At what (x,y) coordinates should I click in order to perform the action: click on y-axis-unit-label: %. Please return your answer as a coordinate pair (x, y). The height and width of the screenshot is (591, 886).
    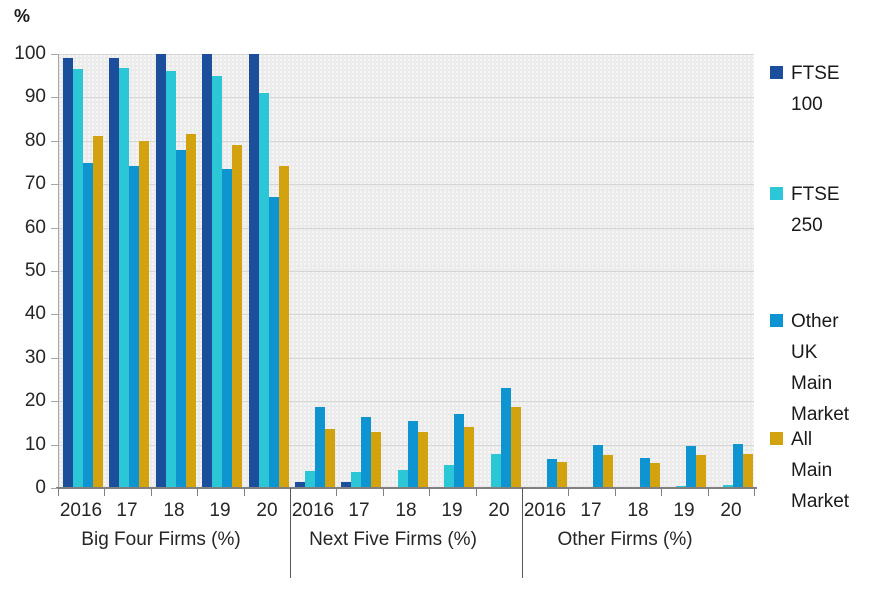
    Looking at the image, I should click on (22, 16).